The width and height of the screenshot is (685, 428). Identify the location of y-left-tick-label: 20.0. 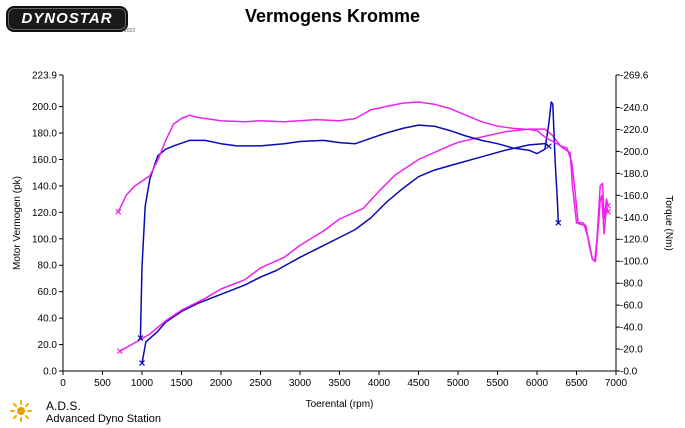
(48, 345).